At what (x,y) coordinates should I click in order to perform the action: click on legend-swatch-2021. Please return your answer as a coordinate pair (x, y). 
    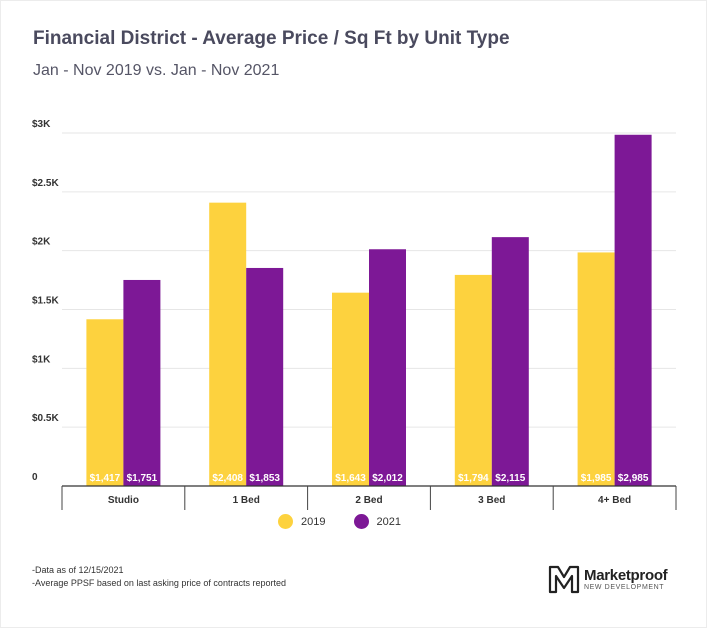
    Looking at the image, I should click on (361, 521).